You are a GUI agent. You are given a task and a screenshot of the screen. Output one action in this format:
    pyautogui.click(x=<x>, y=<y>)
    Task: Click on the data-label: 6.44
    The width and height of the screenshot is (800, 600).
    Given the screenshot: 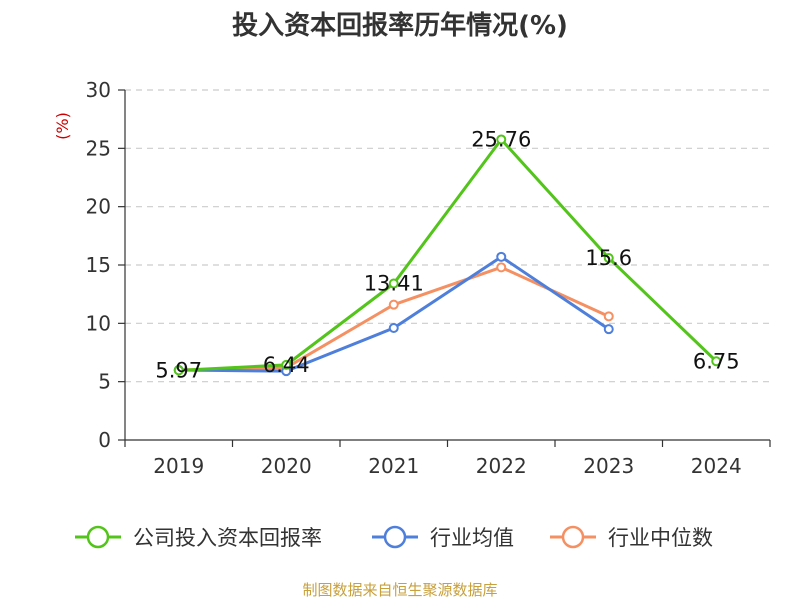 What is the action you would take?
    pyautogui.click(x=286, y=365)
    